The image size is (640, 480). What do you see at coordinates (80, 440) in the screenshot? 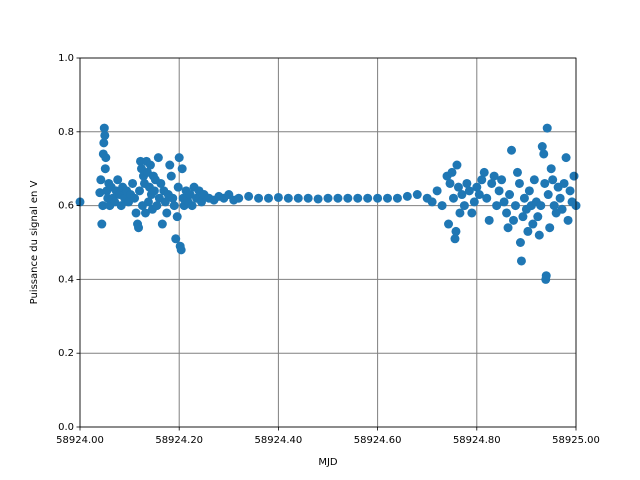
I see `x-tick-label: 58924.00` at bounding box center [80, 440].